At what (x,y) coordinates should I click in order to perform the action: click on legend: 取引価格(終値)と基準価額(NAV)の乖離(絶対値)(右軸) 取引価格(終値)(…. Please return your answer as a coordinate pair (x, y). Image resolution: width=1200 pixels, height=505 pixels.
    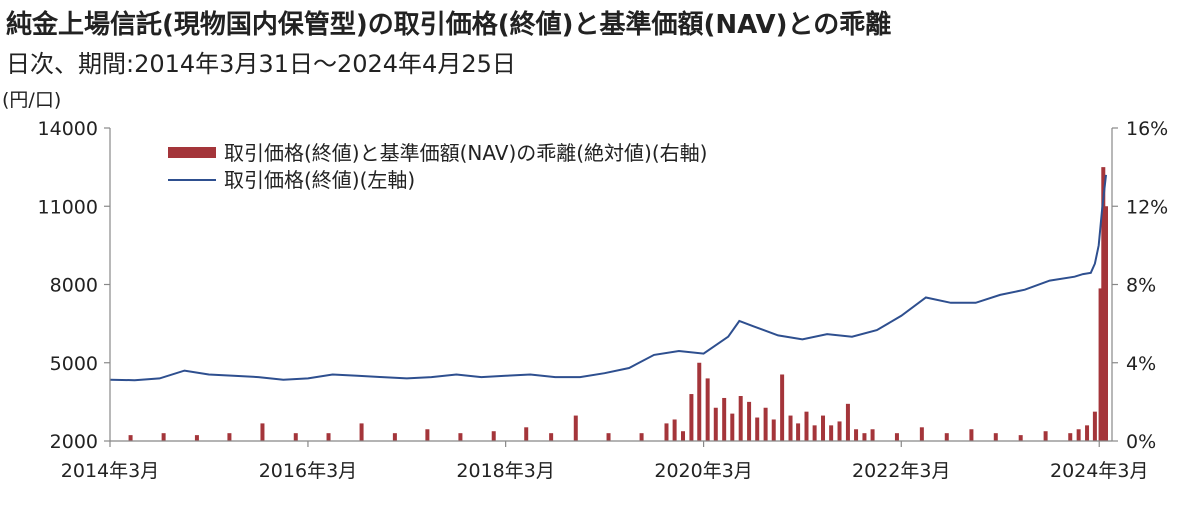
    Looking at the image, I should click on (437, 166).